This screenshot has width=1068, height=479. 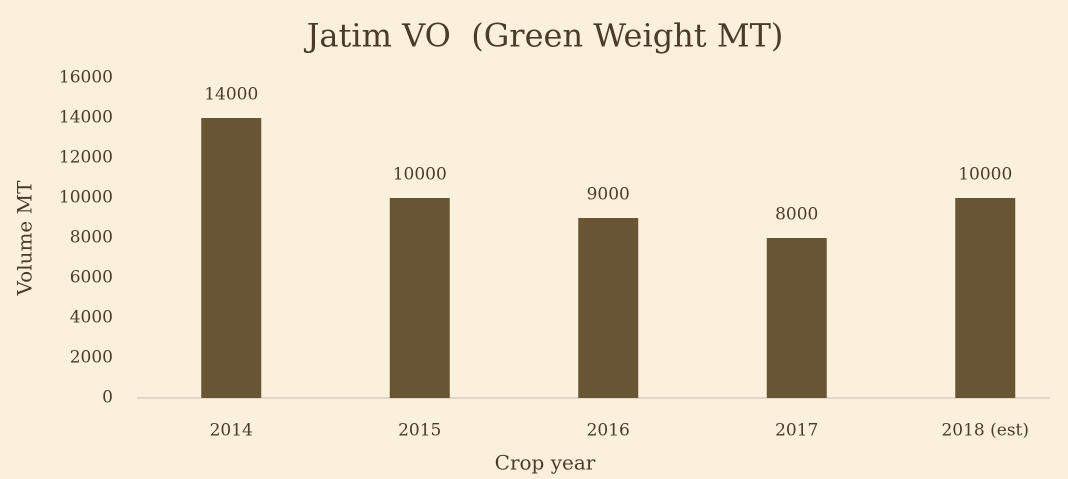 What do you see at coordinates (419, 431) in the screenshot?
I see `x-tick-label: 2015` at bounding box center [419, 431].